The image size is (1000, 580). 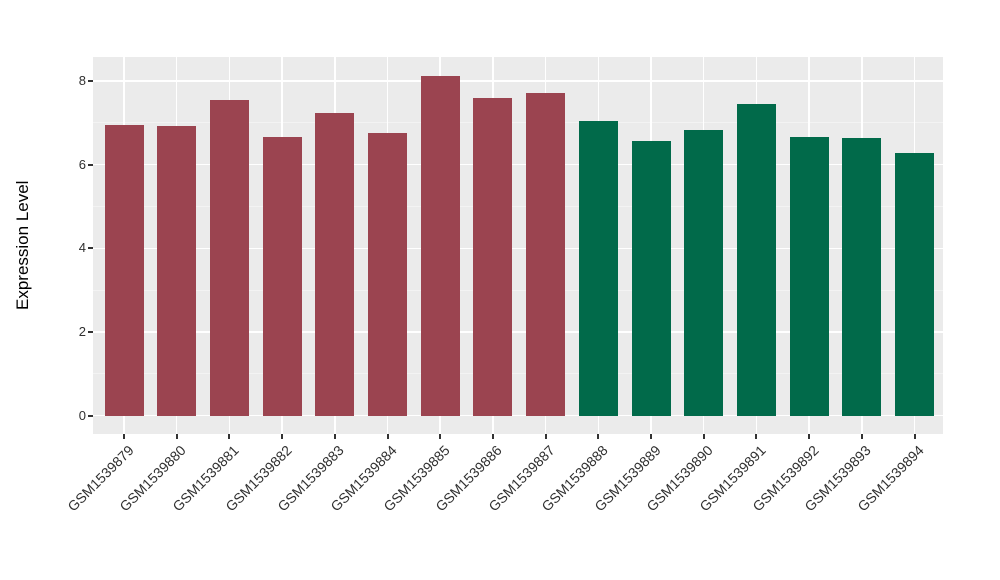 I want to click on y-tick-label: 0, so click(x=82, y=415).